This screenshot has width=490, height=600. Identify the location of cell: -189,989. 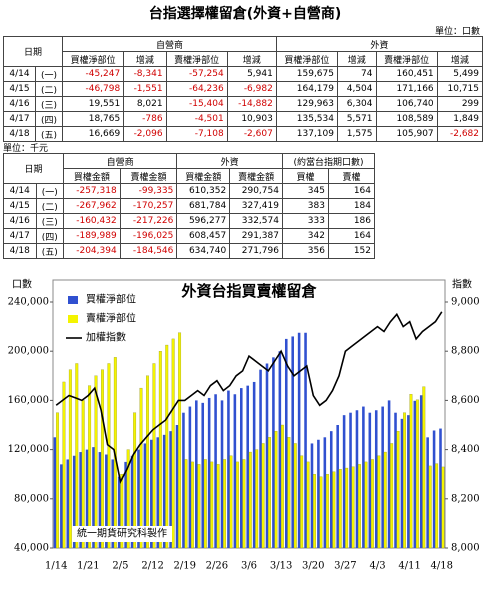
(92, 236).